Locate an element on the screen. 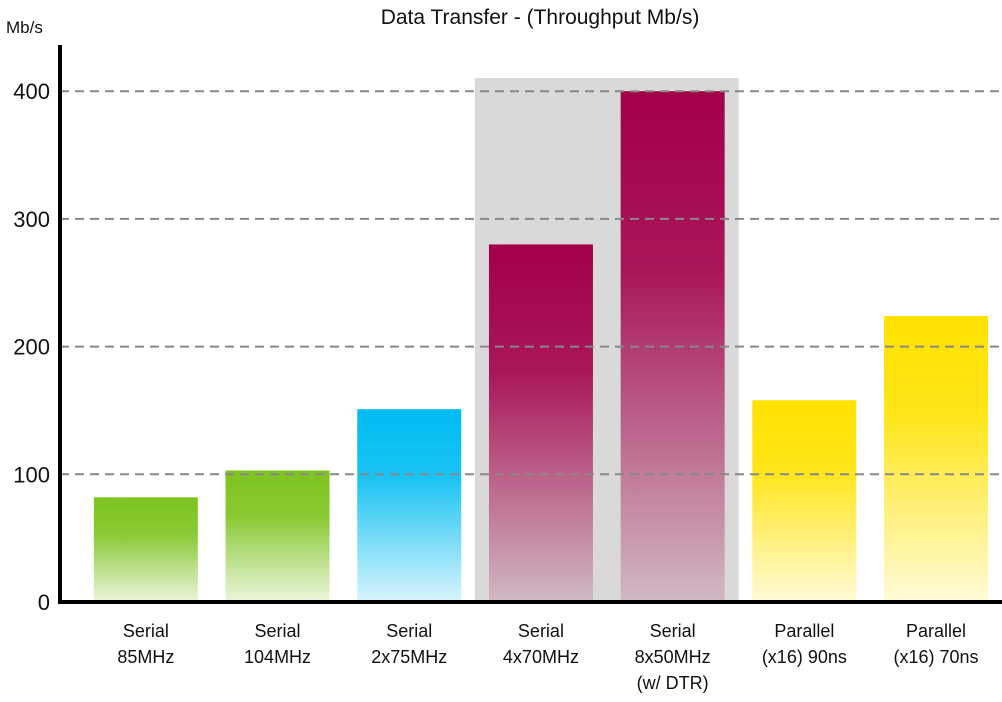  y-tick-label-0: 0 is located at coordinates (44, 602).